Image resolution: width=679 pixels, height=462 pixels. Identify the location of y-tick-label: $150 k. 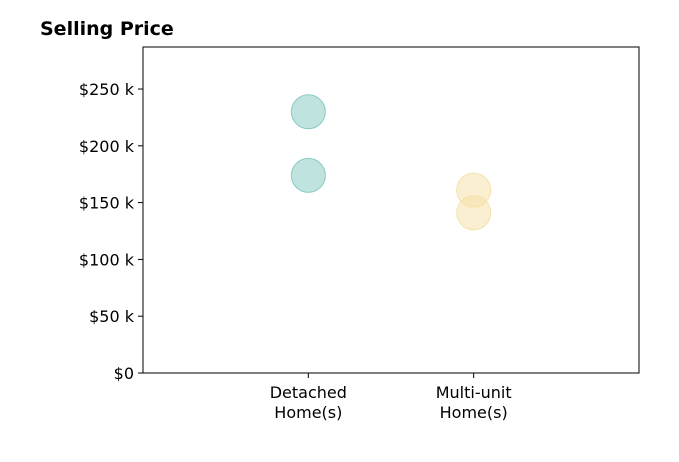
(107, 203).